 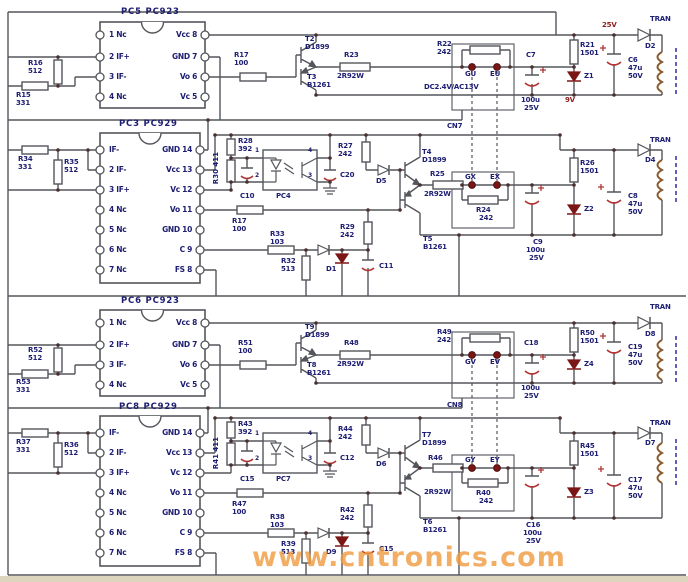 What do you see at coordinates (290, 170) in the screenshot?
I see `optocoupler-pc4-body` at bounding box center [290, 170].